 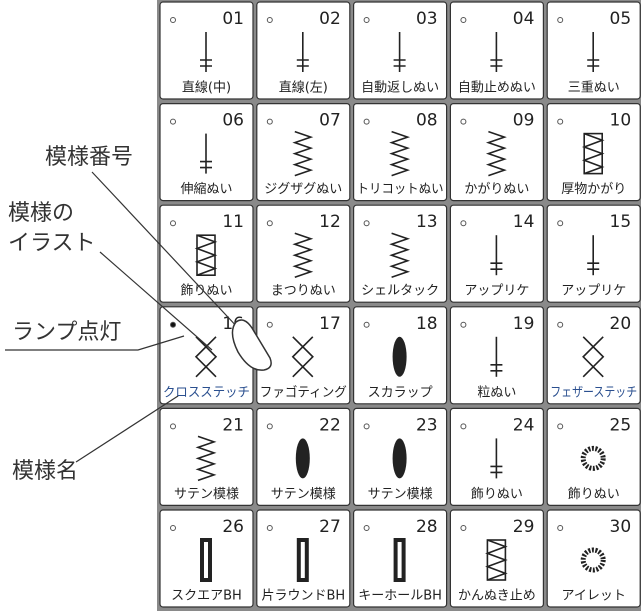 What do you see at coordinates (251, 345) in the screenshot?
I see `finger-icon` at bounding box center [251, 345].